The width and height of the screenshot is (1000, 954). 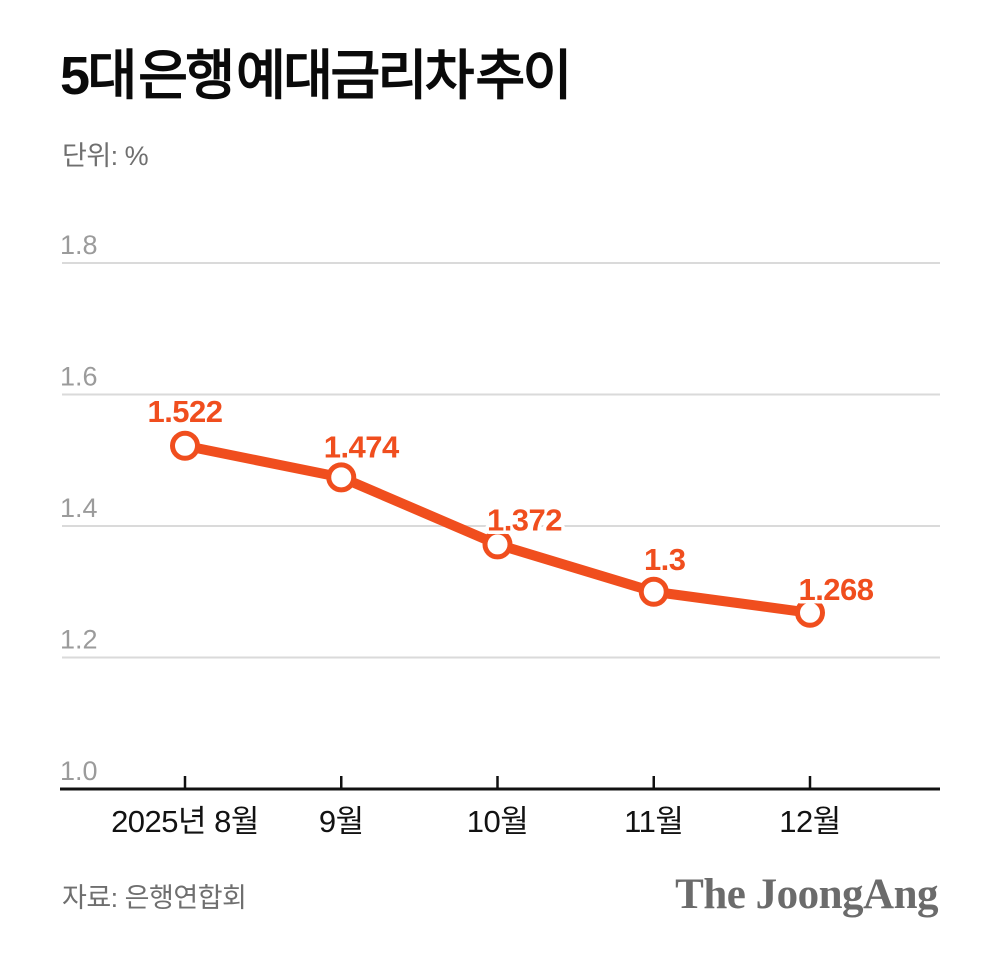 I want to click on x-tick-label: 10월, so click(x=498, y=821).